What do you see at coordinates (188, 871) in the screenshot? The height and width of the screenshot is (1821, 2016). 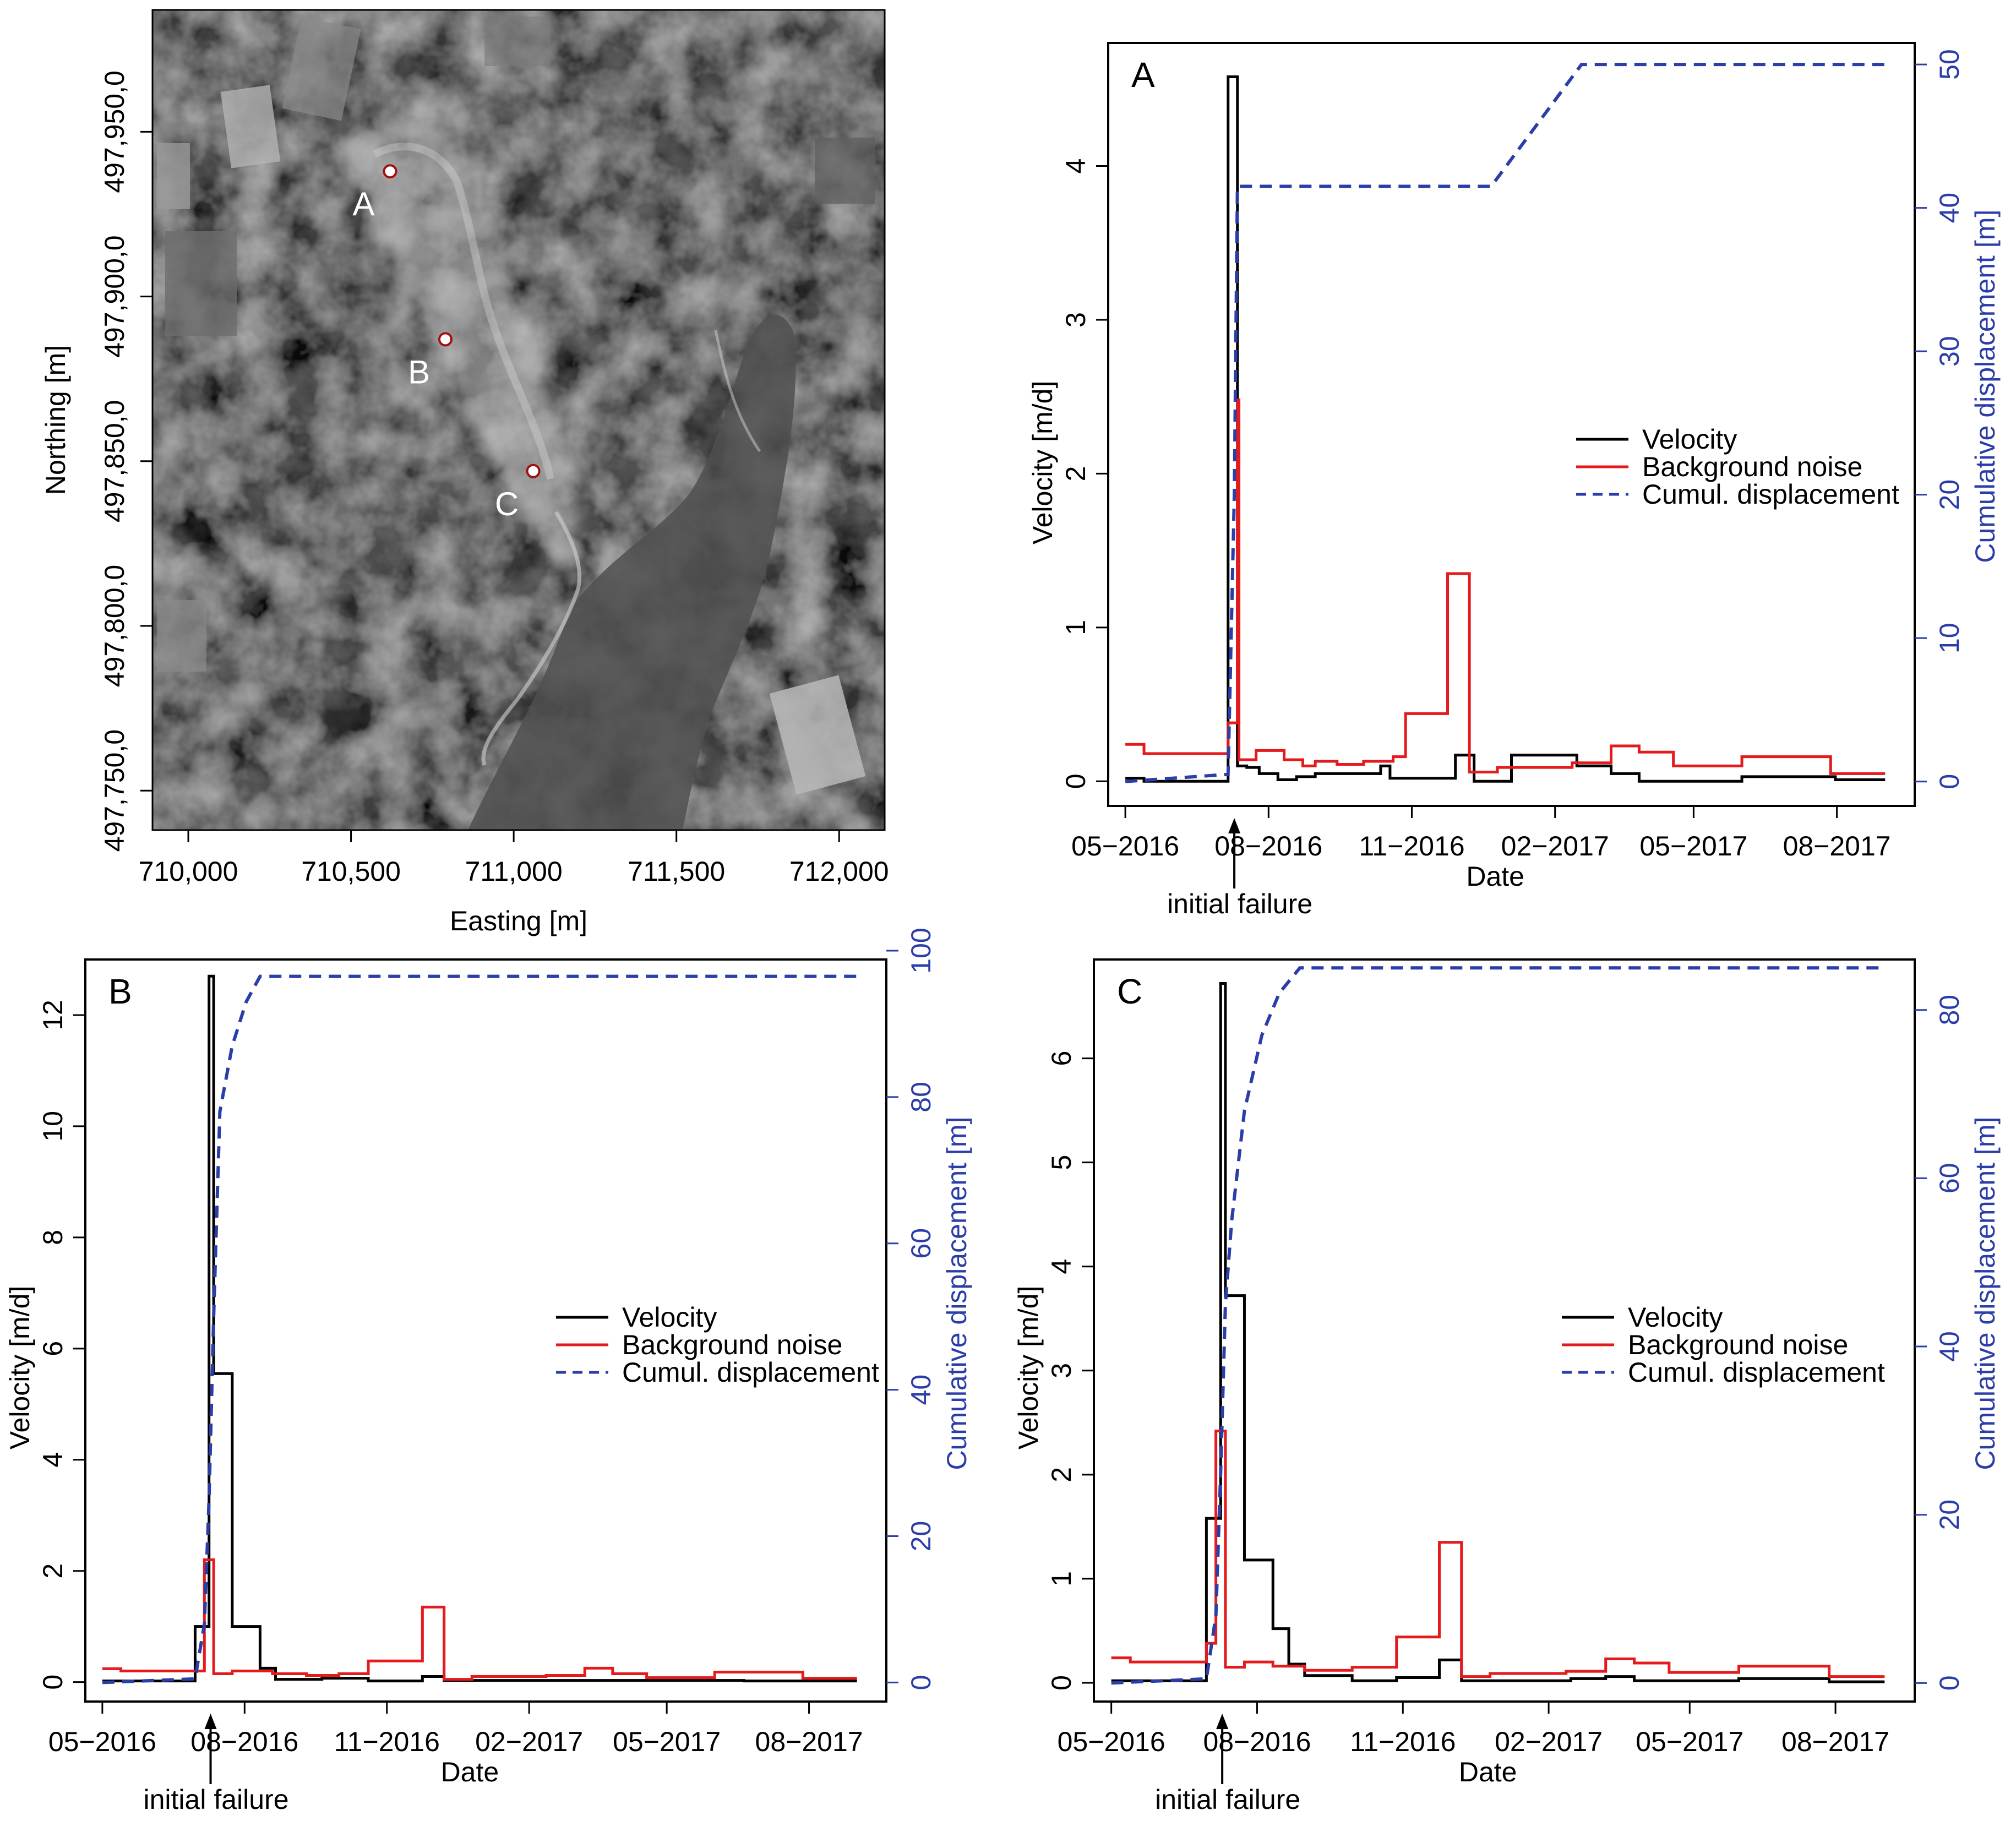 I see `map-x-tick-label: 710,000` at bounding box center [188, 871].